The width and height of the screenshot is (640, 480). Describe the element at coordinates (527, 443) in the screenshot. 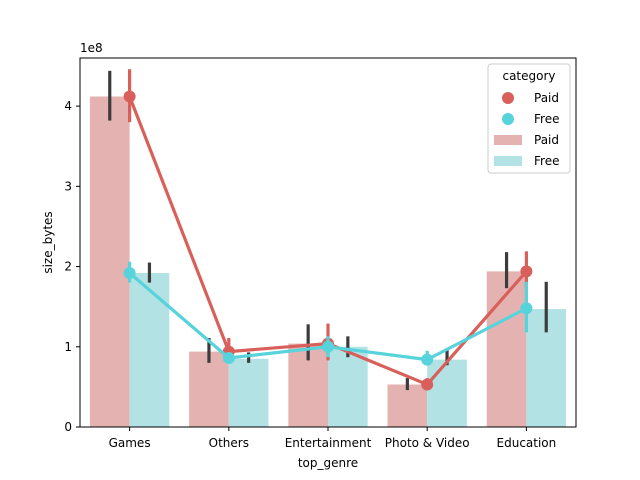

I see `x-tick-label: Education` at that location.